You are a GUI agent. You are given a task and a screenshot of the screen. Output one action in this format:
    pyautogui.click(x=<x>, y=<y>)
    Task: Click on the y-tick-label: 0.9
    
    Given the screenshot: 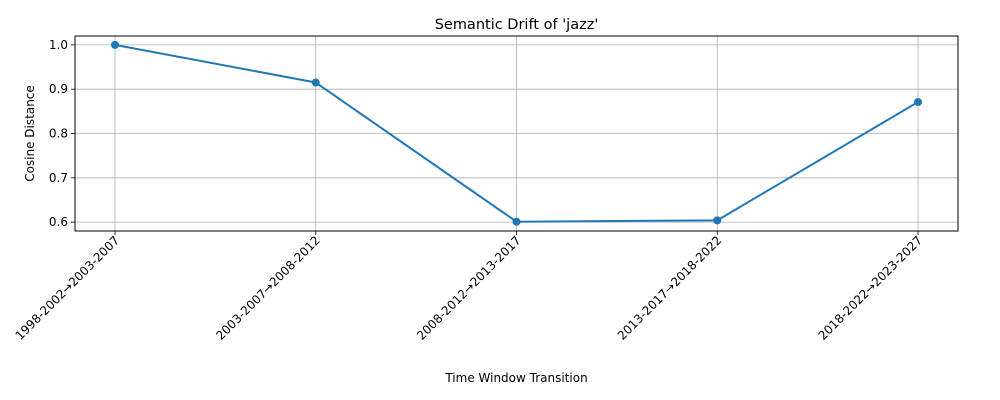 What is the action you would take?
    pyautogui.click(x=58, y=89)
    